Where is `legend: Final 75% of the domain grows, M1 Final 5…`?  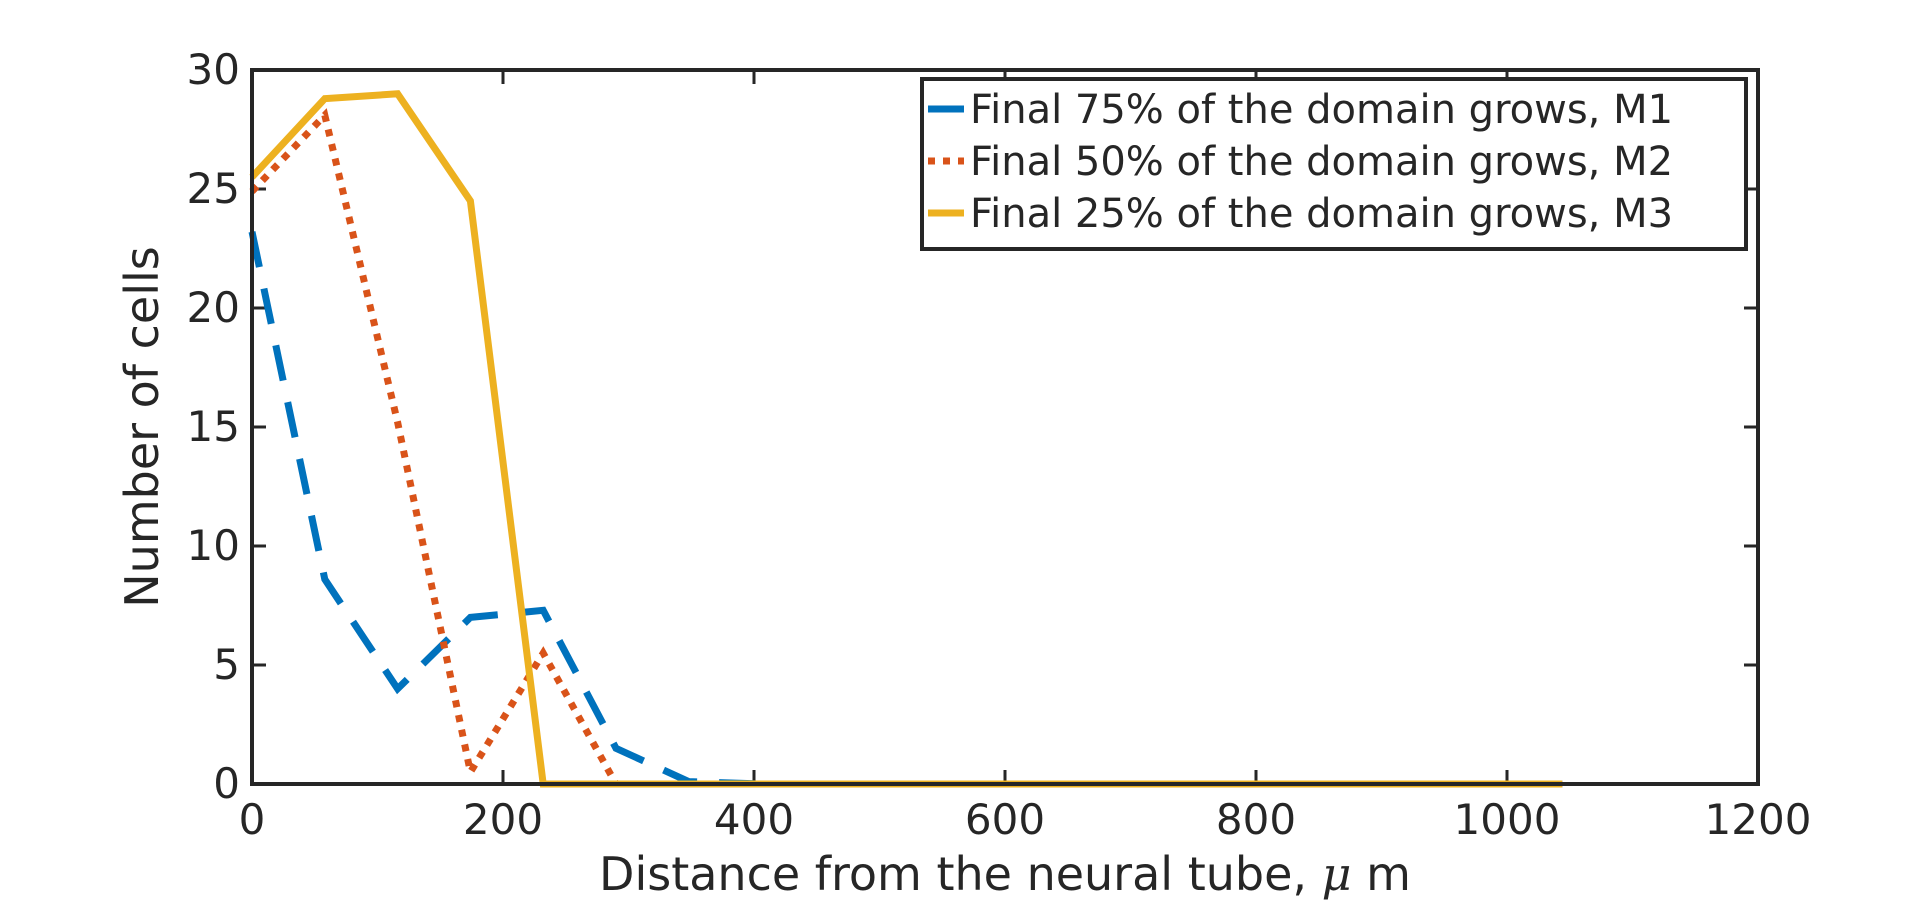
legend: Final 75% of the domain grows, M1 Final 5… is located at coordinates (1334, 164).